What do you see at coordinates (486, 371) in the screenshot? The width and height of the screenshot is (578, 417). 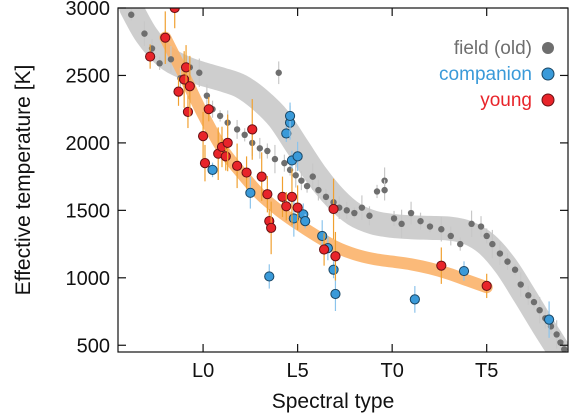 I see `x-tick-label: T5` at bounding box center [486, 371].